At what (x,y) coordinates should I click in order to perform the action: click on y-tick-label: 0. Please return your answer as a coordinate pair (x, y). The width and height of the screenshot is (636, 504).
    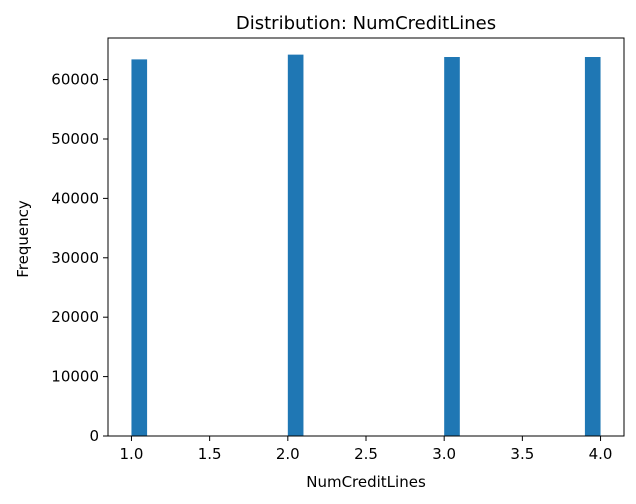
    Looking at the image, I should click on (94, 436).